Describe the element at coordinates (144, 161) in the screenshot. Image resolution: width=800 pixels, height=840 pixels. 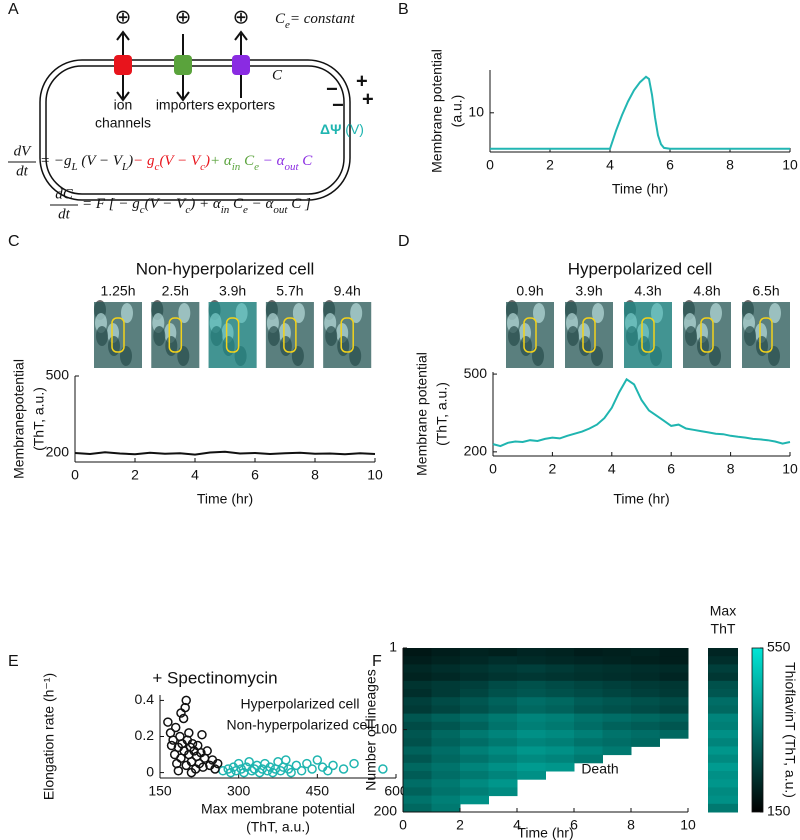
I see `text-part: − g` at that location.